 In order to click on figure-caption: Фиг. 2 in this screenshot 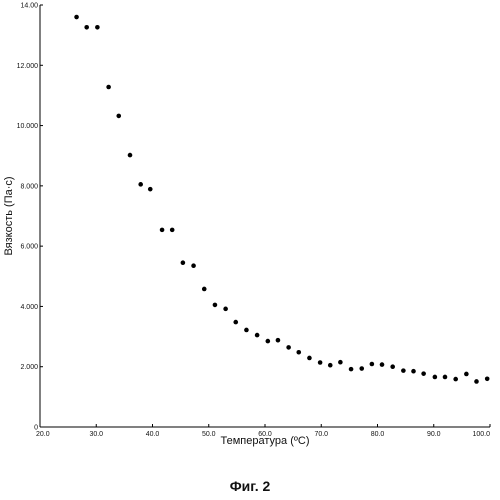, I will do `click(250, 486)`.